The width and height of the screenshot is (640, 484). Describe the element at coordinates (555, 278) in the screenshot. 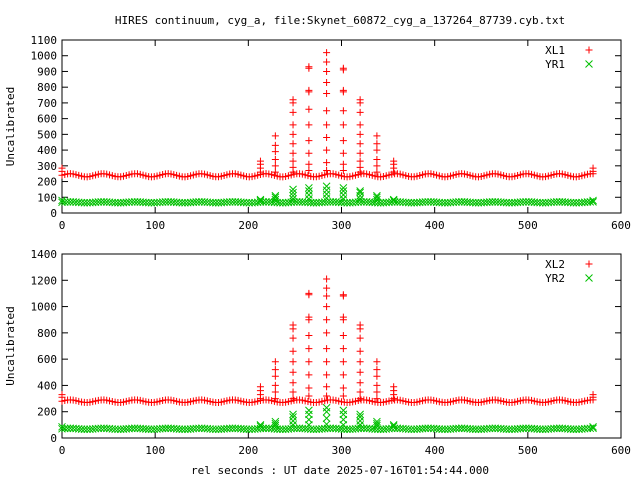

I see `legend-label: YR2` at that location.